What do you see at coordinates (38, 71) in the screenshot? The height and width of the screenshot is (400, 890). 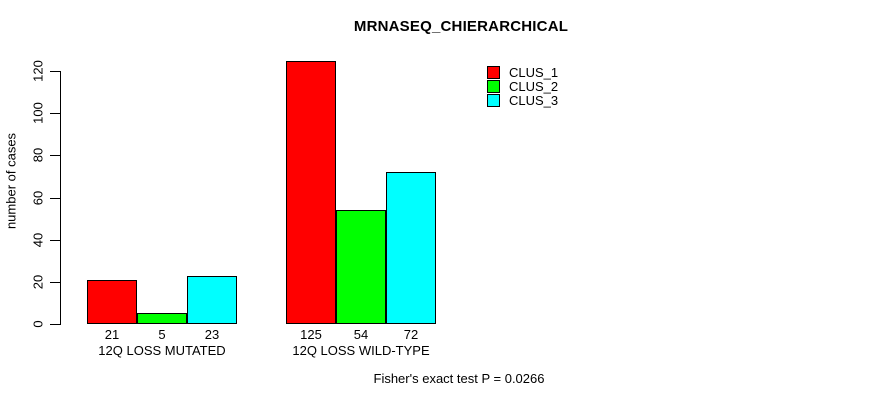 I see `y-tick-label: 120` at bounding box center [38, 71].